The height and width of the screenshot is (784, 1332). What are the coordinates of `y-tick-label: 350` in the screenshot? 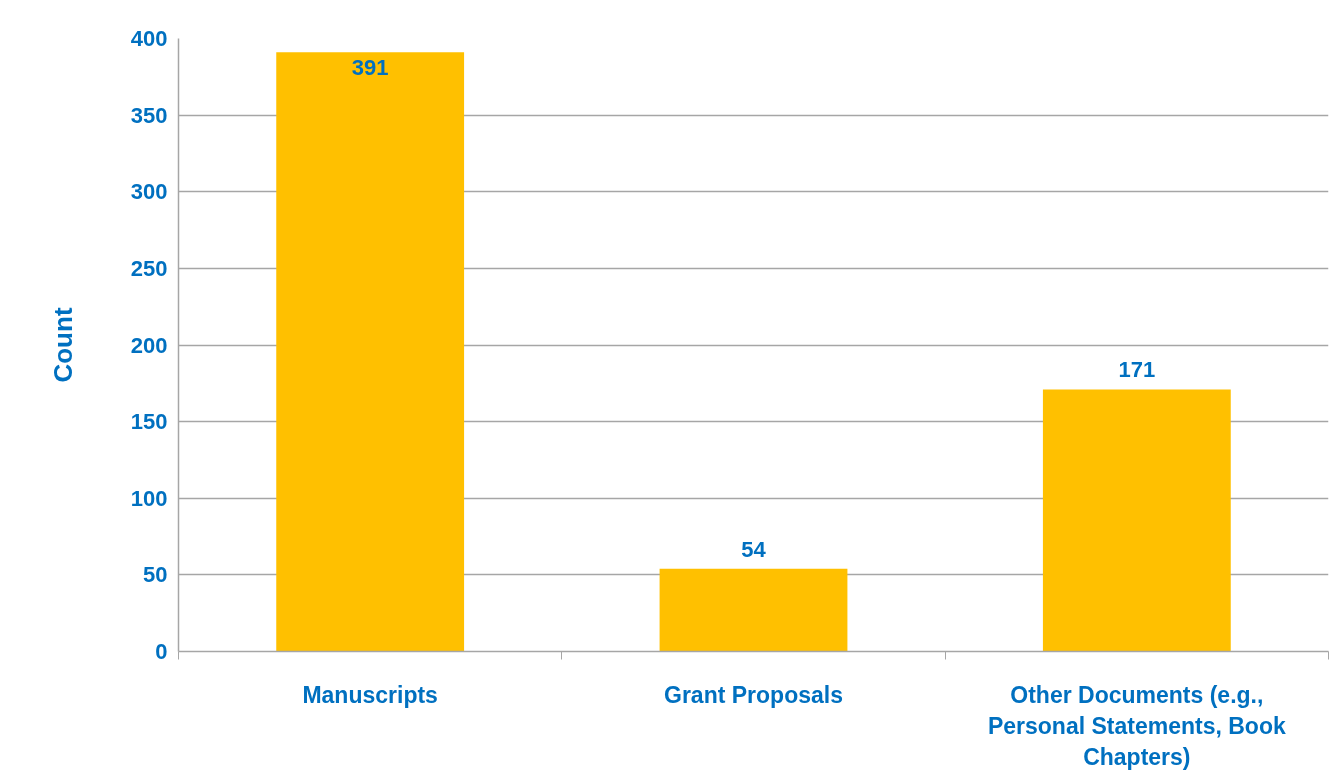 It's located at (149, 115).